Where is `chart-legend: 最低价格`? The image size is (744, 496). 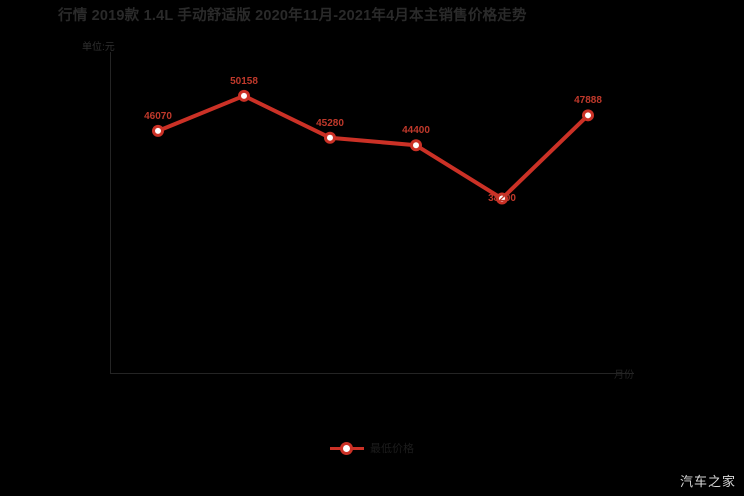 chart-legend: 最低价格 is located at coordinates (372, 448).